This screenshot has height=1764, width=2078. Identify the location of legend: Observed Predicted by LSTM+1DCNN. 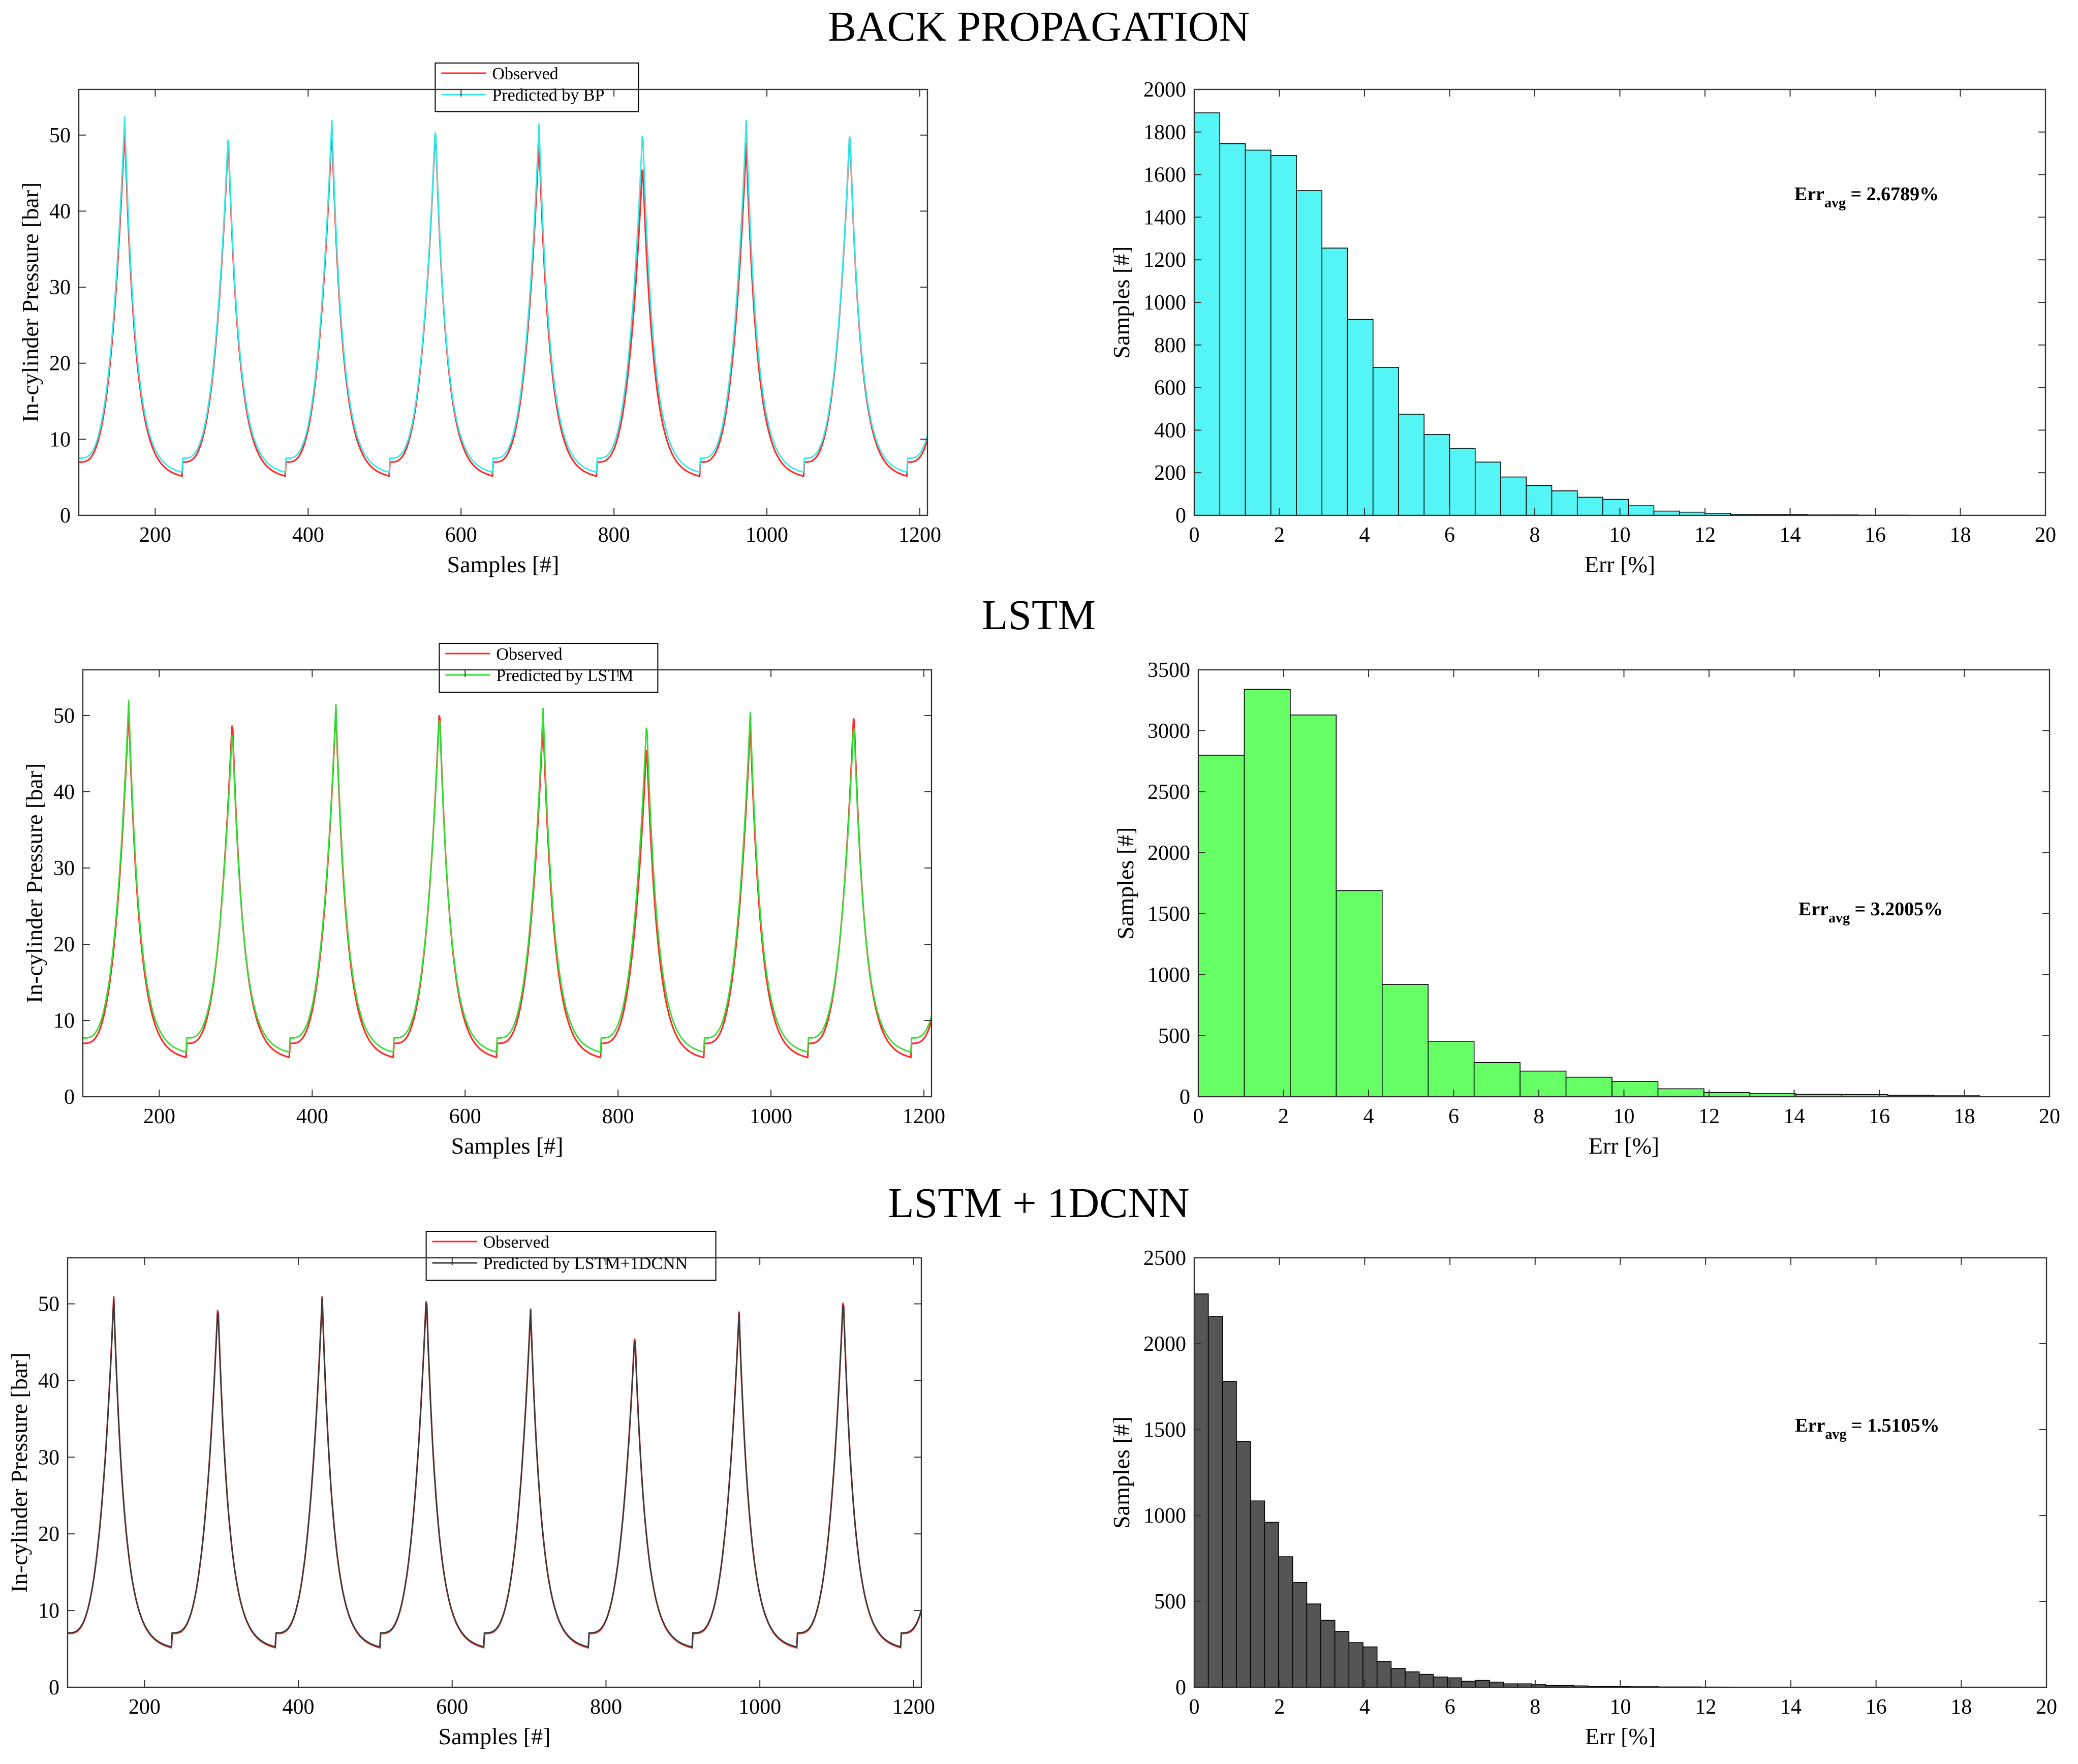
(571, 1256).